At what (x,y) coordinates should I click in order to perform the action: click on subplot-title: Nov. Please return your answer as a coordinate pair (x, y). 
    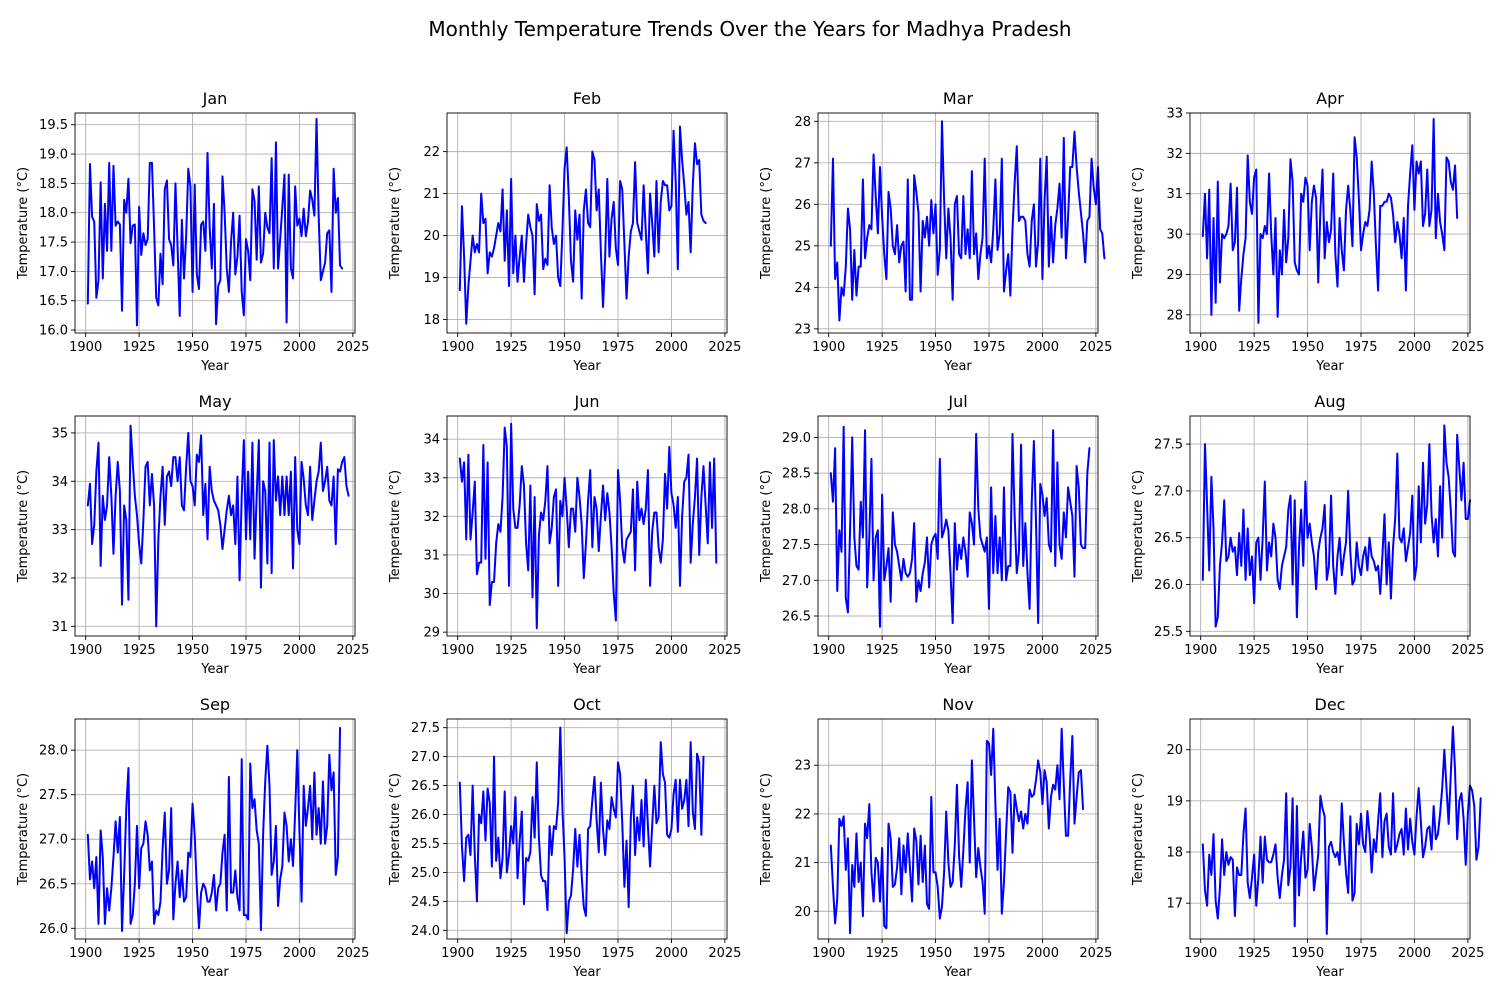
    Looking at the image, I should click on (957, 704).